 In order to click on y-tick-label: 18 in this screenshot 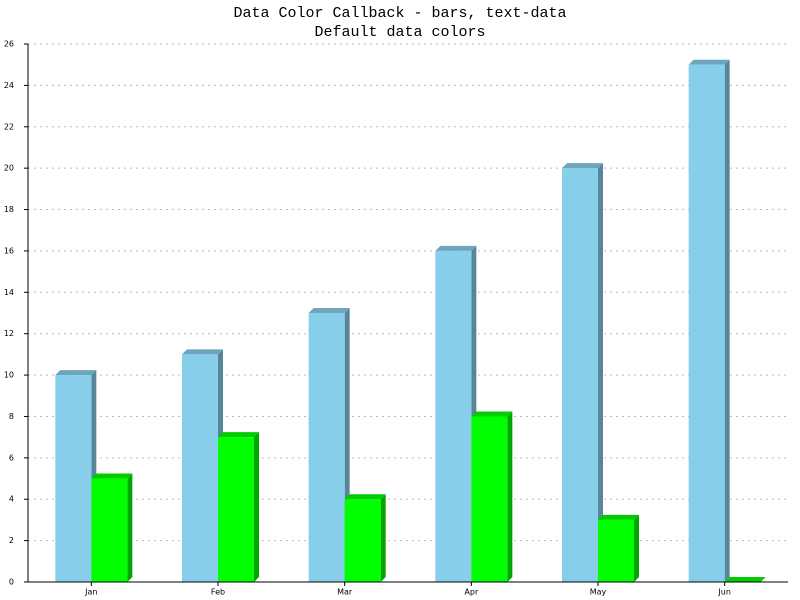, I will do `click(9, 209)`.